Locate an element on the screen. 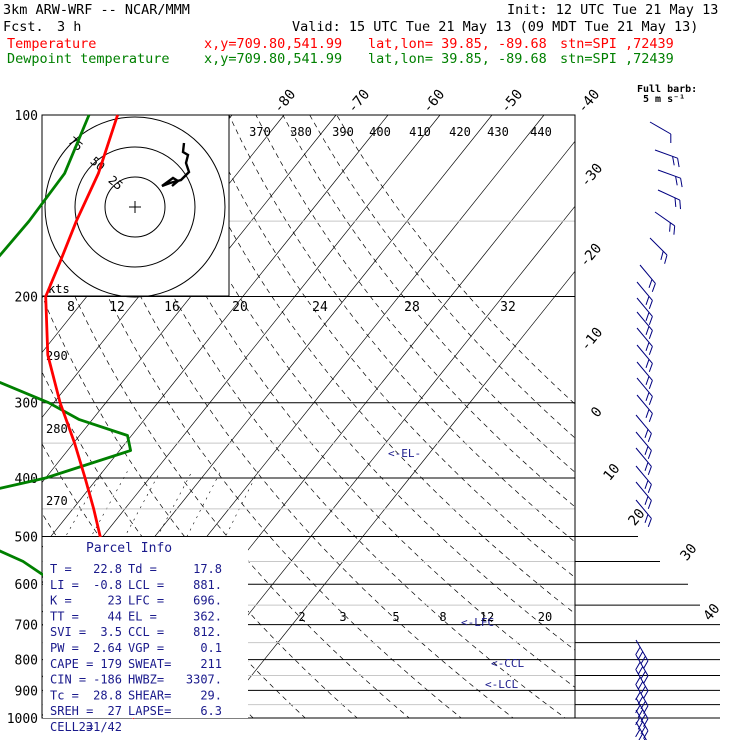 Image resolution: width=740 pixels, height=740 pixels. parcel-info-key: T = is located at coordinates (61, 569).